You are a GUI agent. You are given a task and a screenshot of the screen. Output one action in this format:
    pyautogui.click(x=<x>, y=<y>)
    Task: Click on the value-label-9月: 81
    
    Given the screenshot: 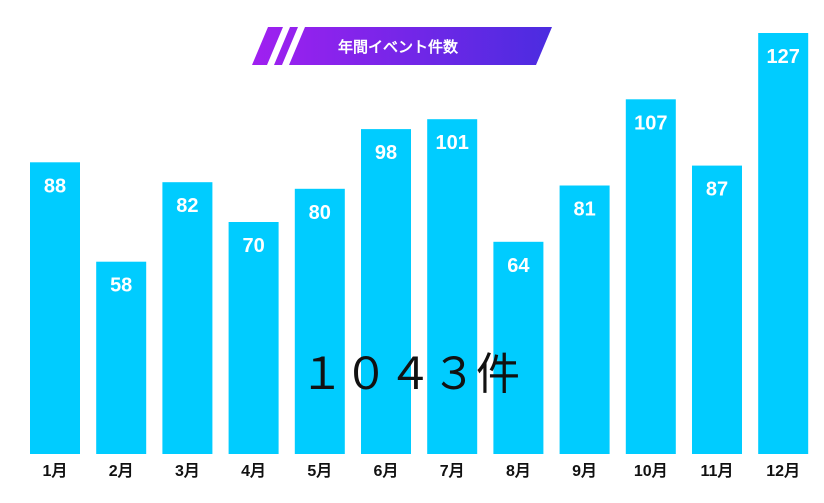 What is the action you would take?
    pyautogui.click(x=584, y=210)
    